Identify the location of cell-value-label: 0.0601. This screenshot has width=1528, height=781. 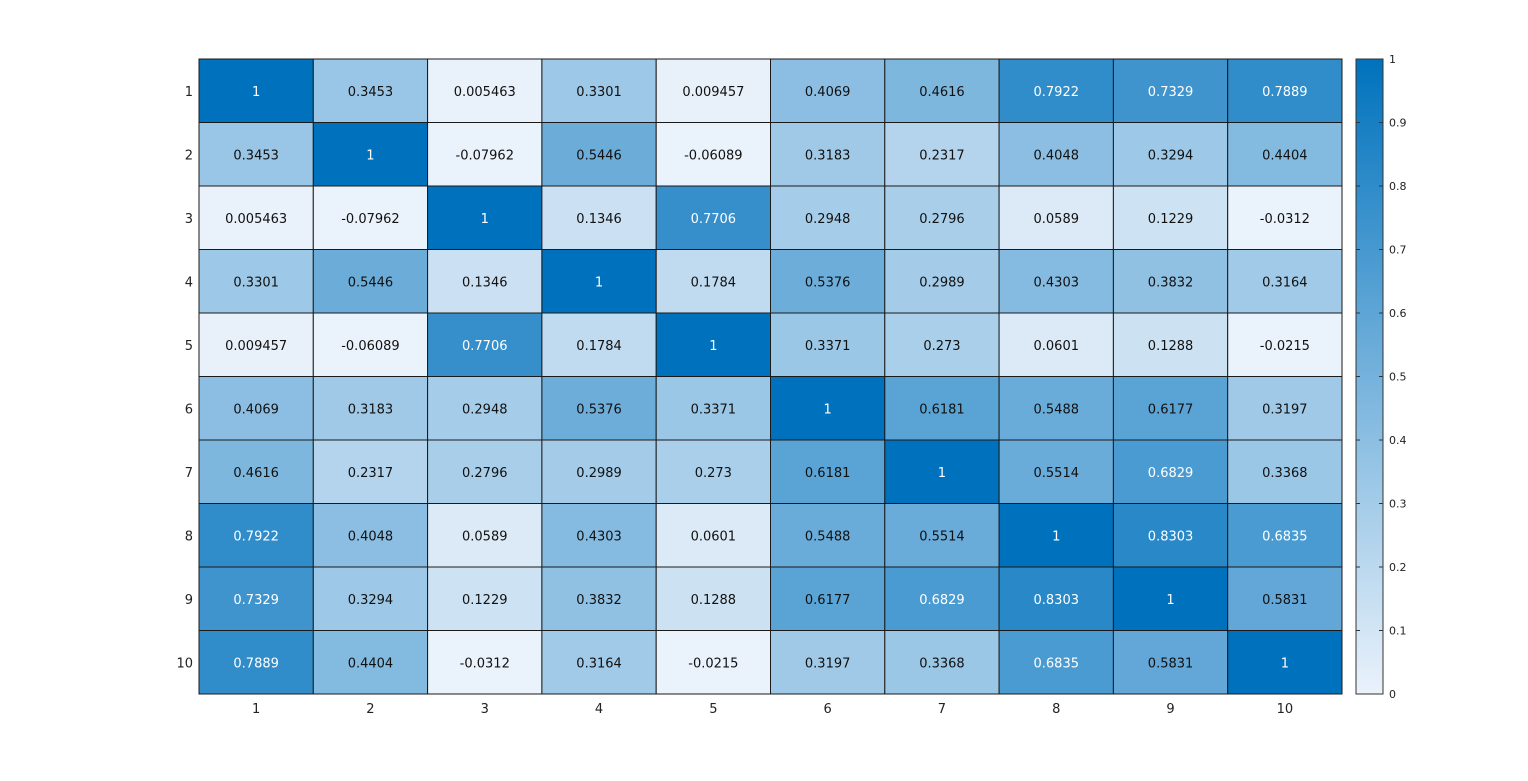
(1057, 346).